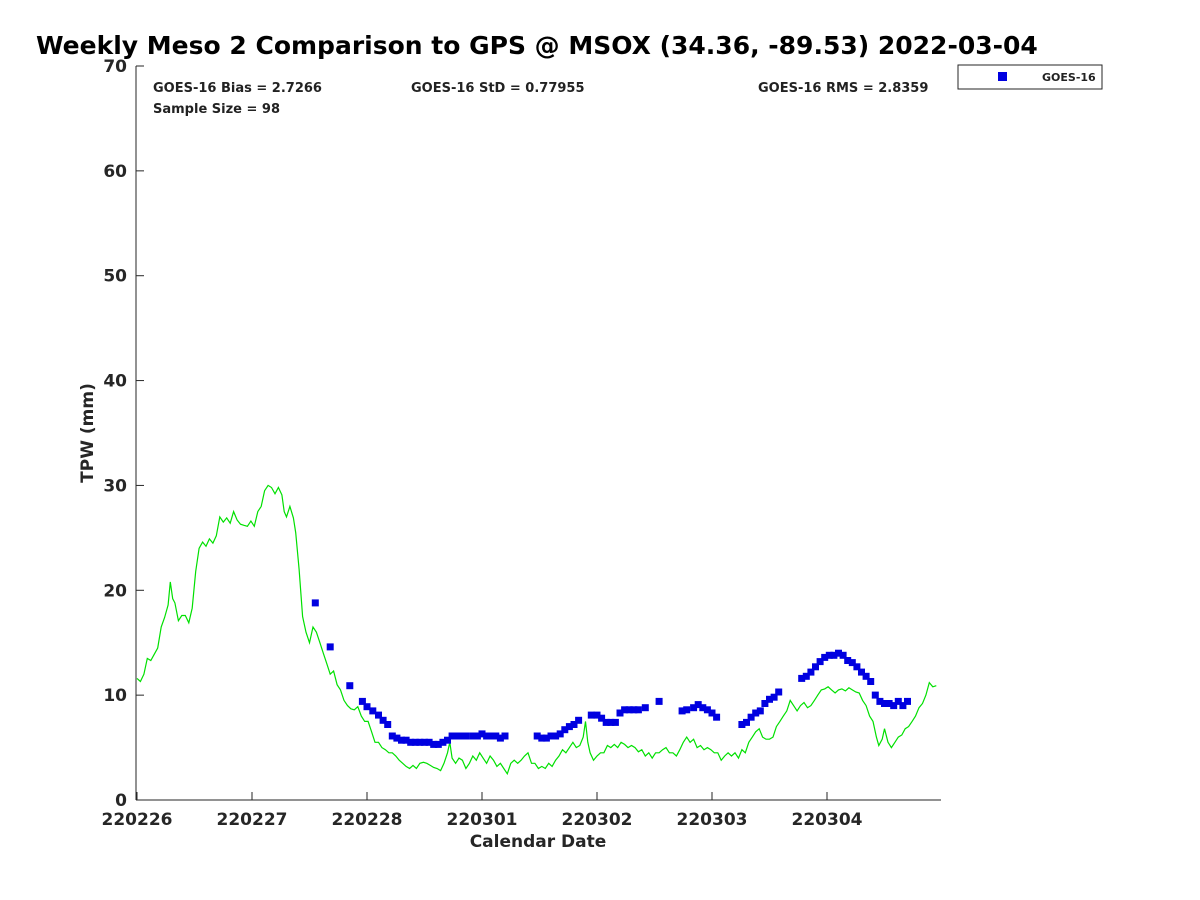 The image size is (1200, 900). I want to click on stat-std: GOES-16 StD = 0.77955, so click(498, 88).